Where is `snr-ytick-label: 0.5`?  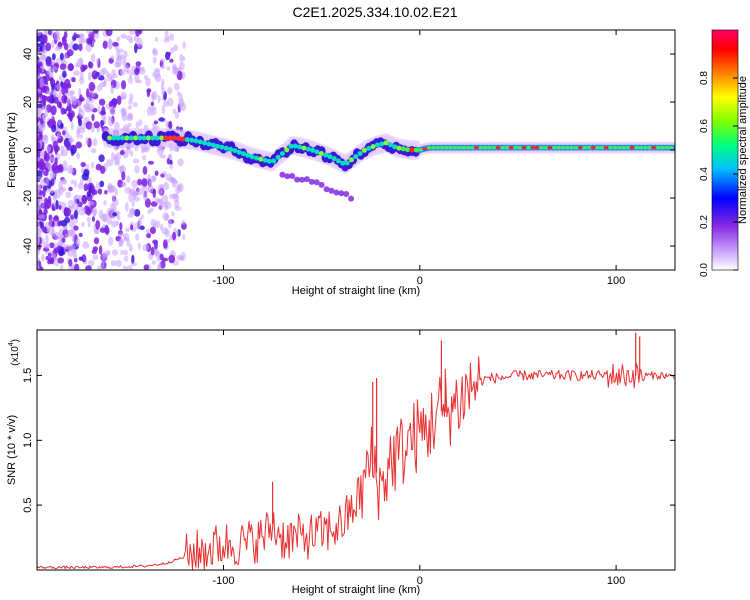
snr-ytick-label: 0.5 is located at coordinates (28, 504).